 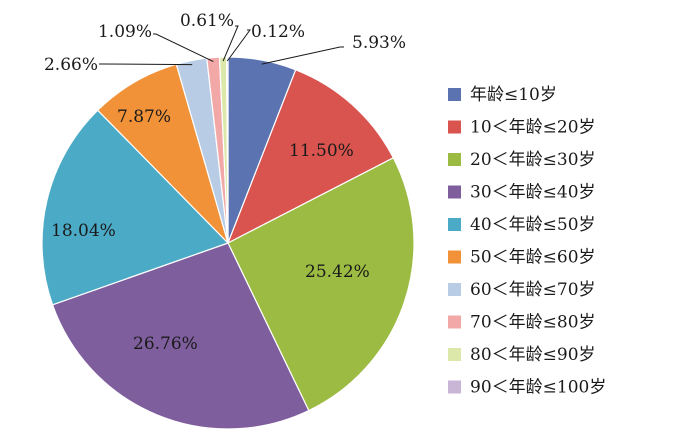 I want to click on data-label-2: 11.50%, so click(x=321, y=151).